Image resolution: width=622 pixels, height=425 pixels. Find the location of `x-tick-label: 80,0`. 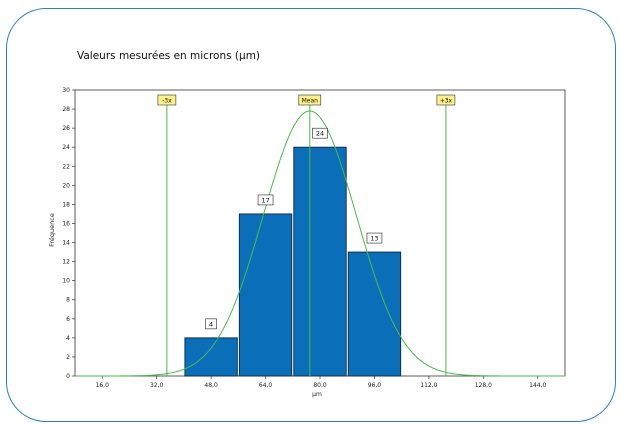

x-tick-label: 80,0 is located at coordinates (320, 385).